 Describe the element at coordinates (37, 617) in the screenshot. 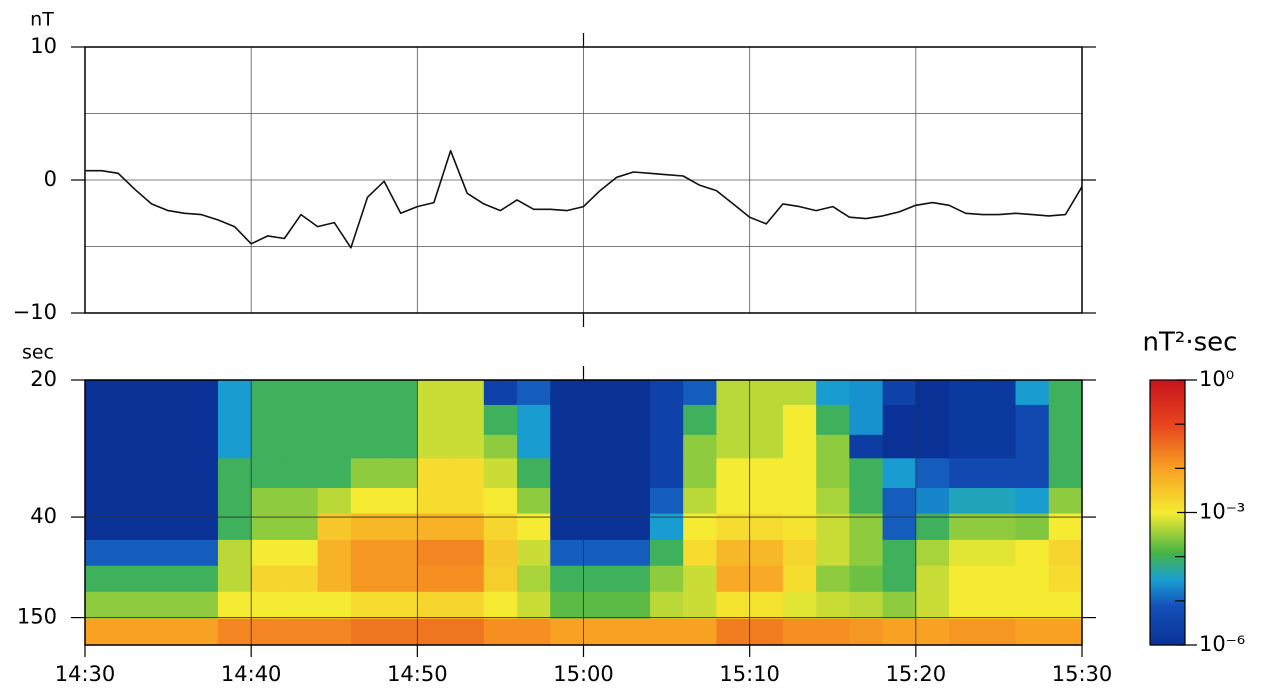

I see `y-tick-label: 150` at that location.